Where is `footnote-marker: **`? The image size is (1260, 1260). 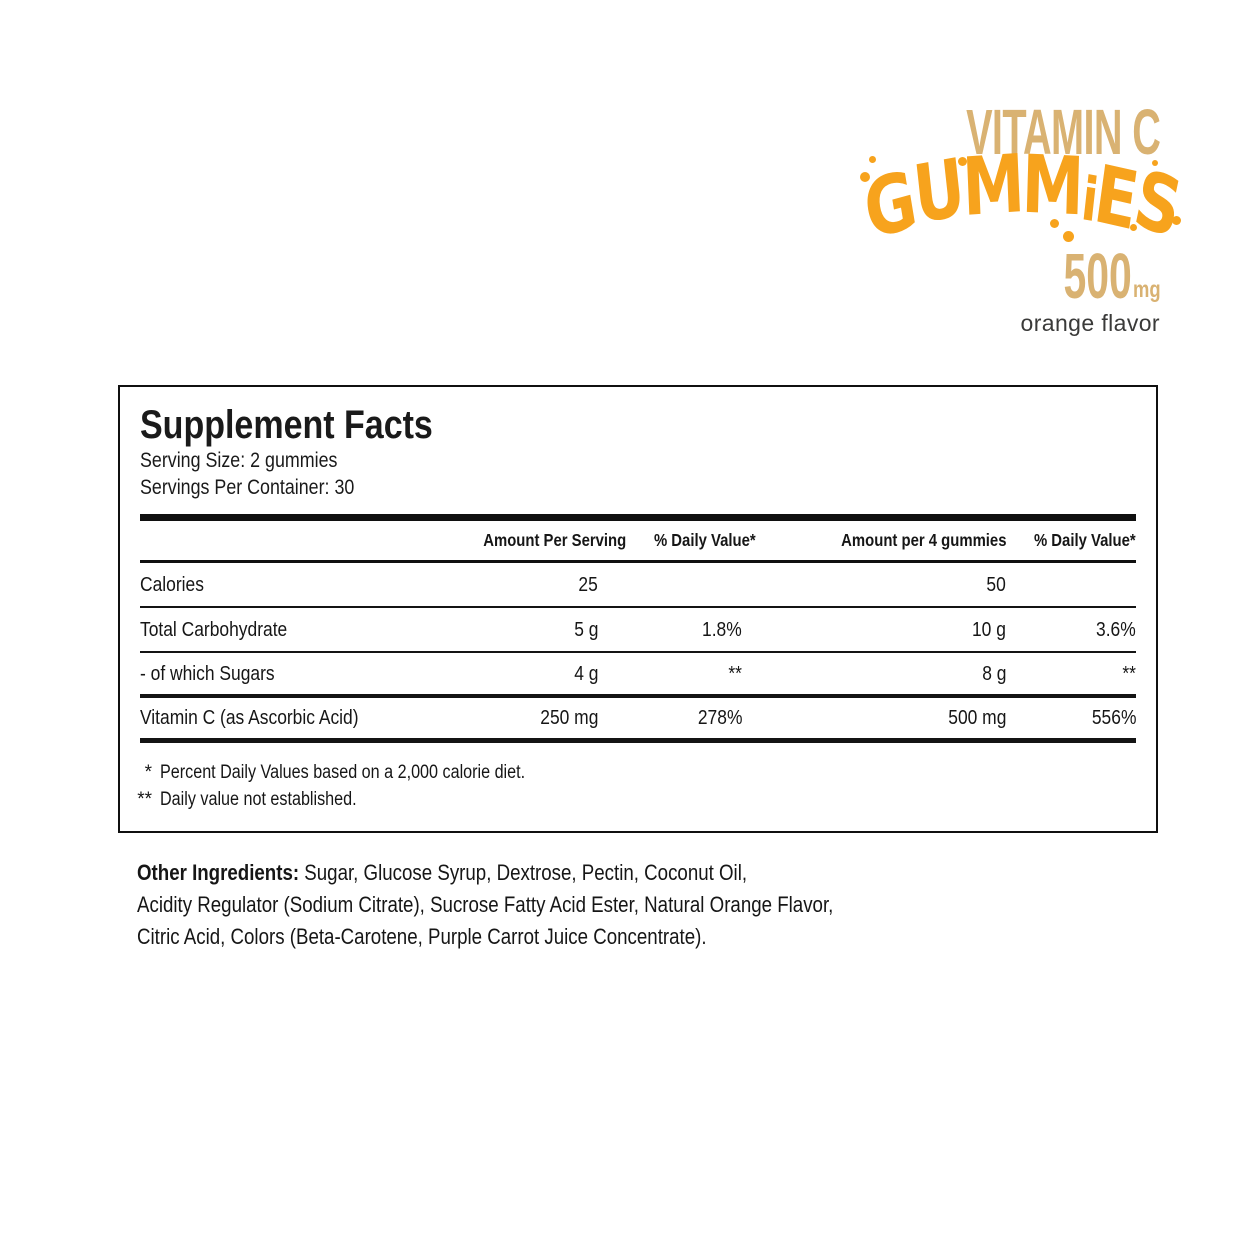
footnote-marker: ** is located at coordinates (144, 799).